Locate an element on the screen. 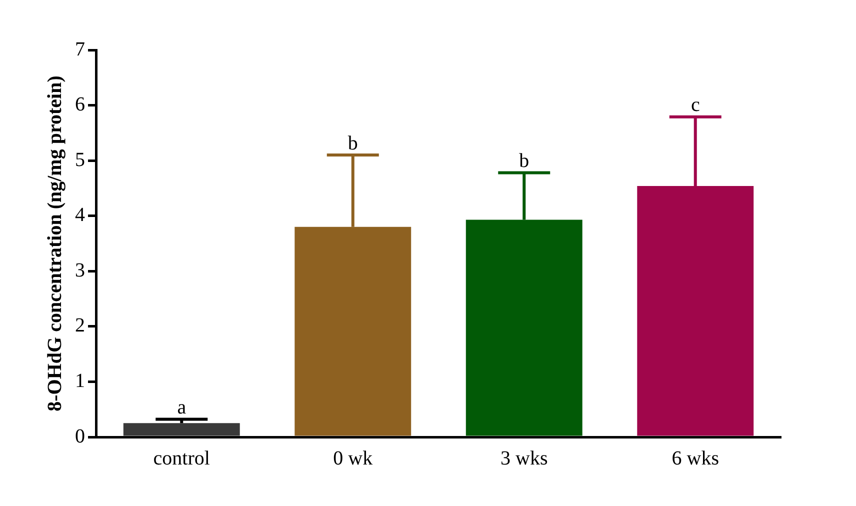 This screenshot has height=506, width=856. x-tick-label: 3 wks is located at coordinates (524, 458).